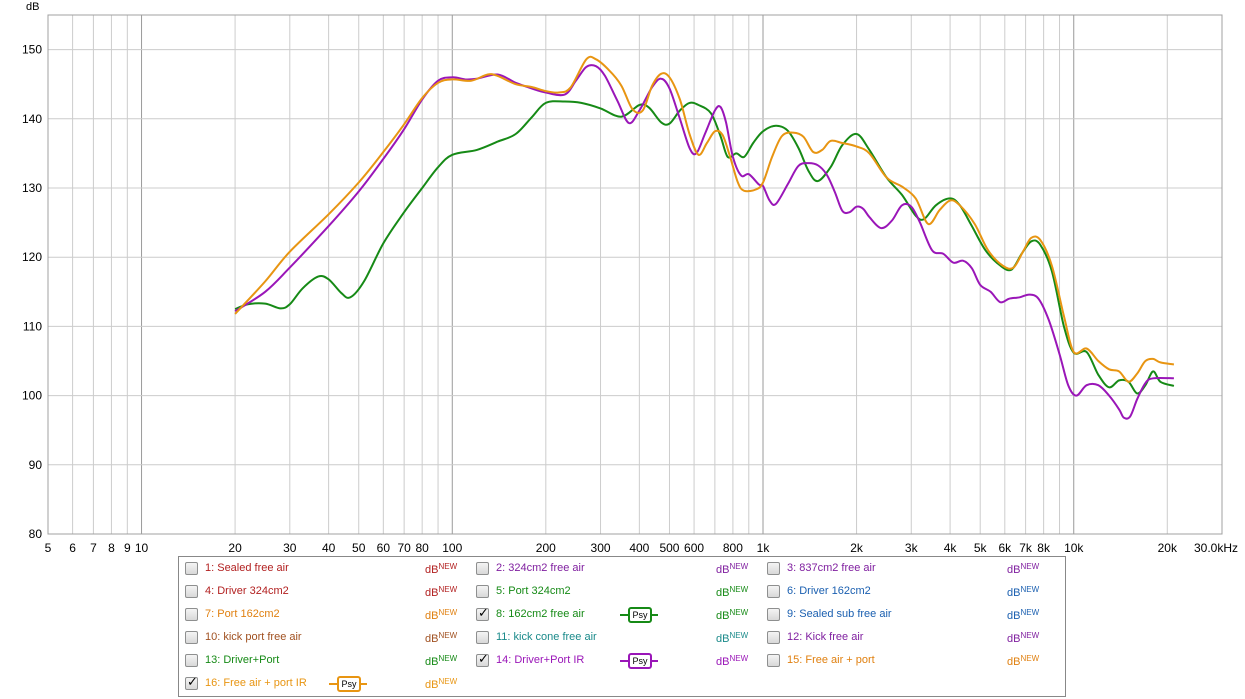 This screenshot has height=699, width=1245. What do you see at coordinates (32, 326) in the screenshot?
I see `y-tick-label: 110` at bounding box center [32, 326].